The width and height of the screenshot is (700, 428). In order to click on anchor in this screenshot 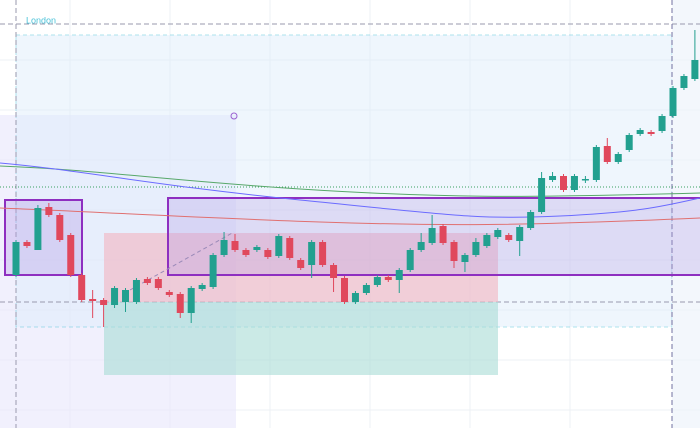, I will do `click(234, 116)`.